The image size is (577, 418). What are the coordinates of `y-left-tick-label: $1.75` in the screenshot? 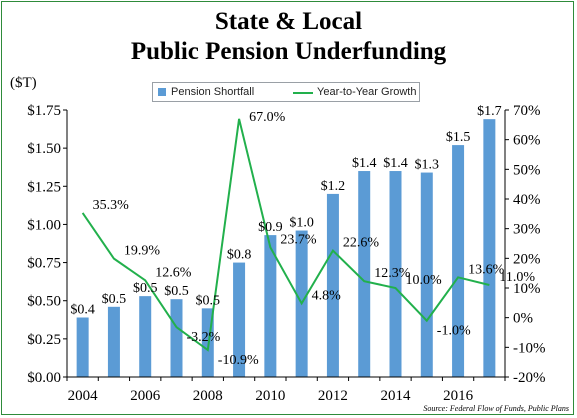 It's located at (44, 111).